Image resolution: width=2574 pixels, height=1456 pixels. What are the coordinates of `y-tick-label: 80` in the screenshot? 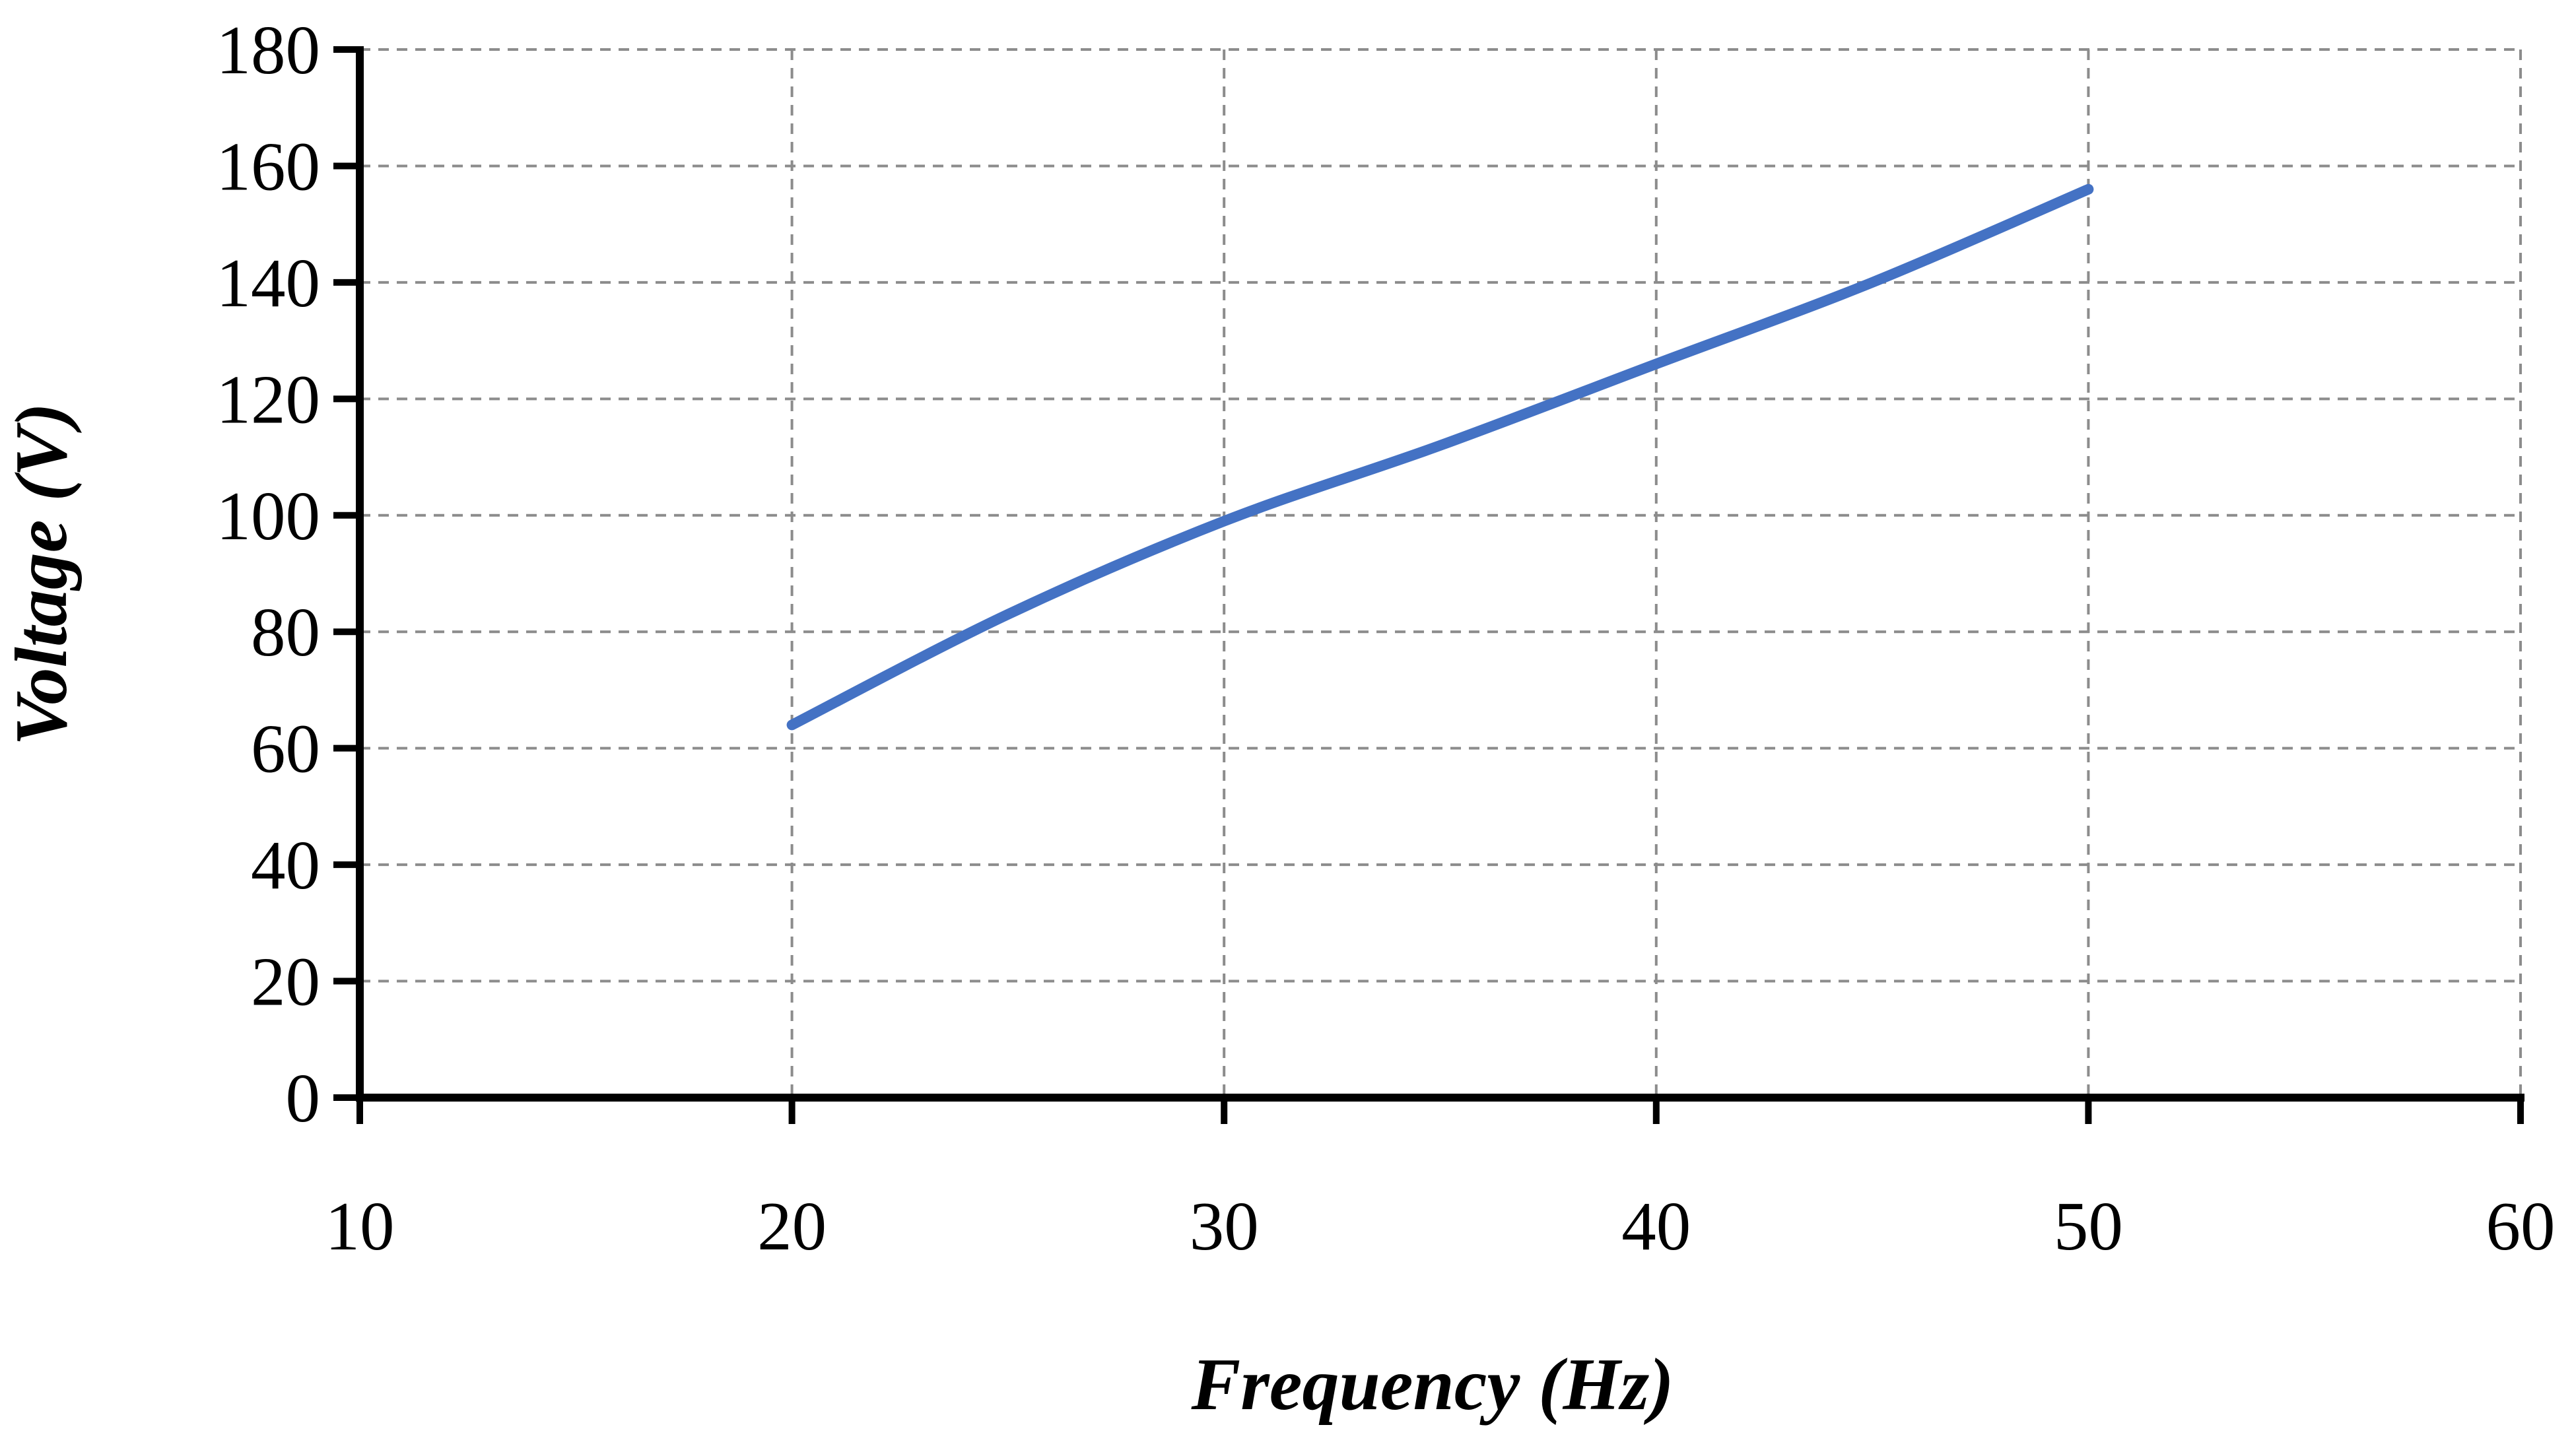 It's located at (285, 632).